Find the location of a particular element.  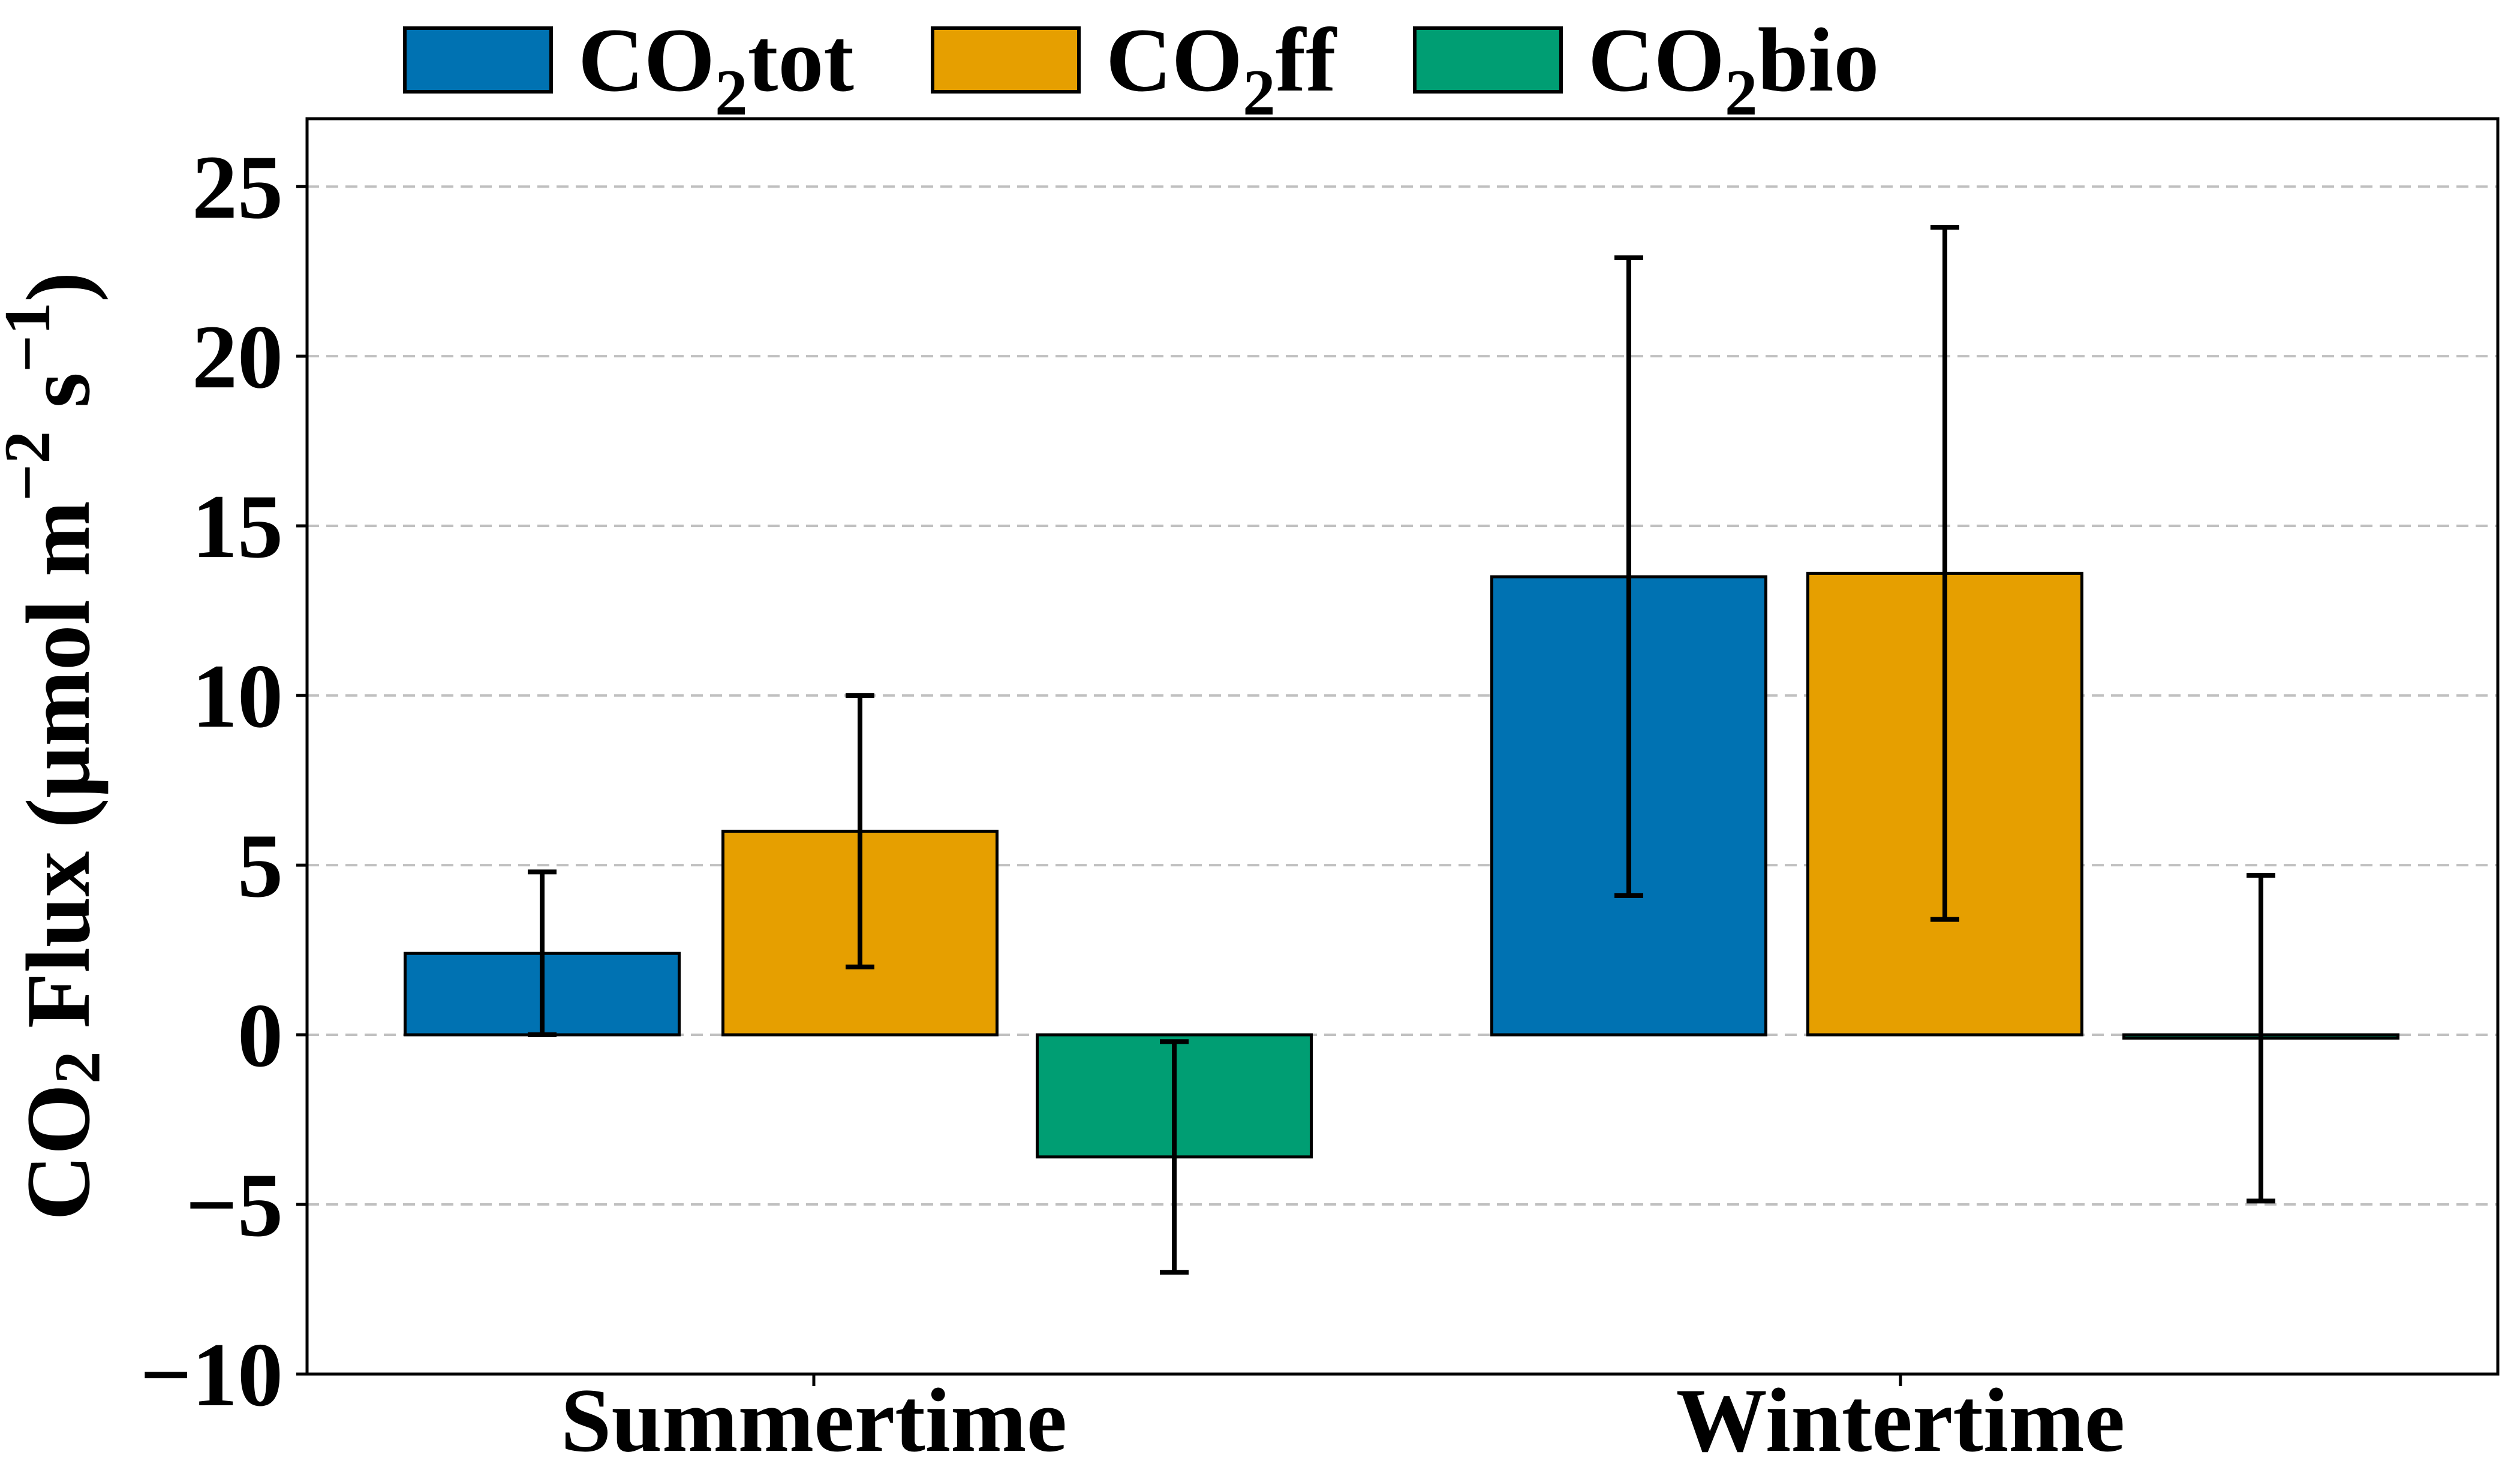

x-tick-label-summertime: Summertime is located at coordinates (814, 1420).